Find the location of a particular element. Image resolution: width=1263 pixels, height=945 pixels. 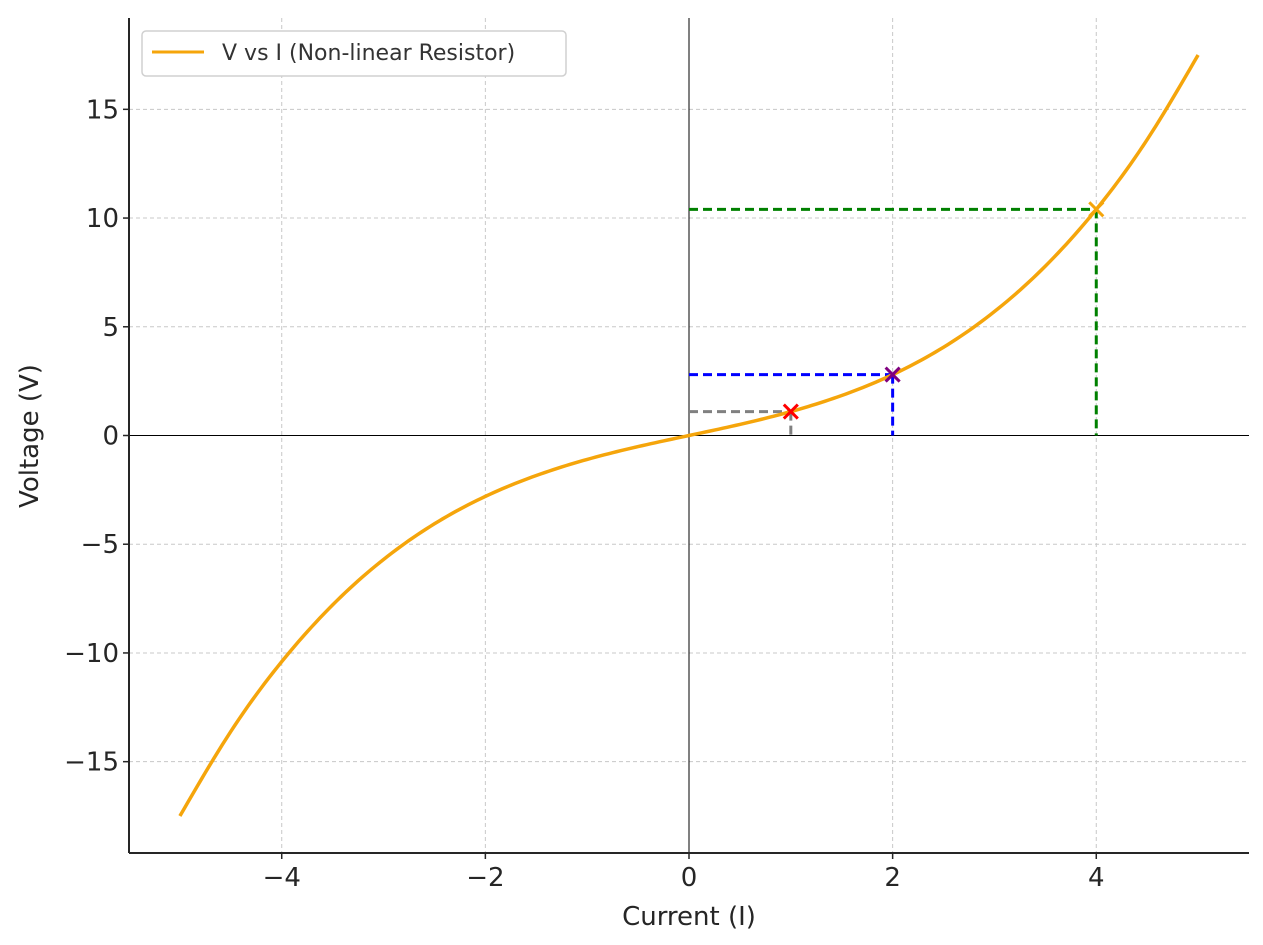

x-tick-label: 4 is located at coordinates (1096, 878).